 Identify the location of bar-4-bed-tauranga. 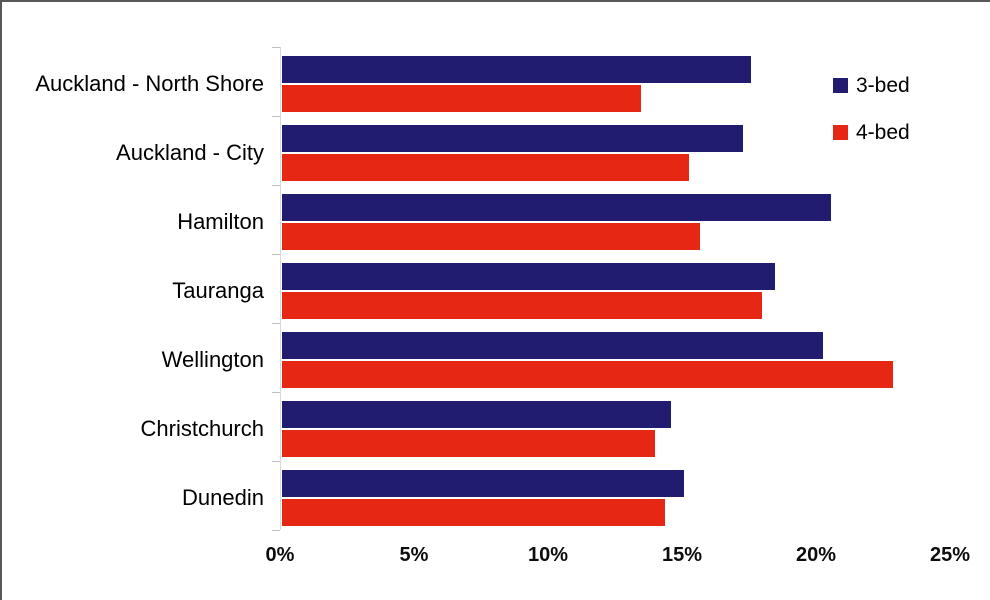
(522, 305).